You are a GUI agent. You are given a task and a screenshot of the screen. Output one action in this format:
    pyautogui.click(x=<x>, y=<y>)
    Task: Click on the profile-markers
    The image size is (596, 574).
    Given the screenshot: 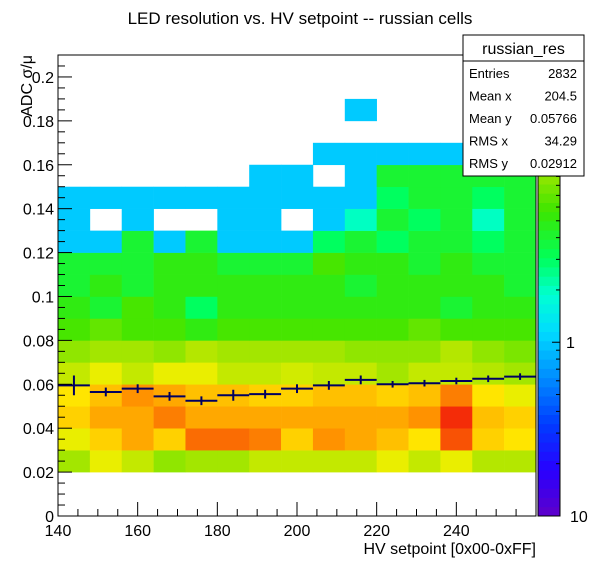 What is the action you would take?
    pyautogui.click(x=297, y=389)
    